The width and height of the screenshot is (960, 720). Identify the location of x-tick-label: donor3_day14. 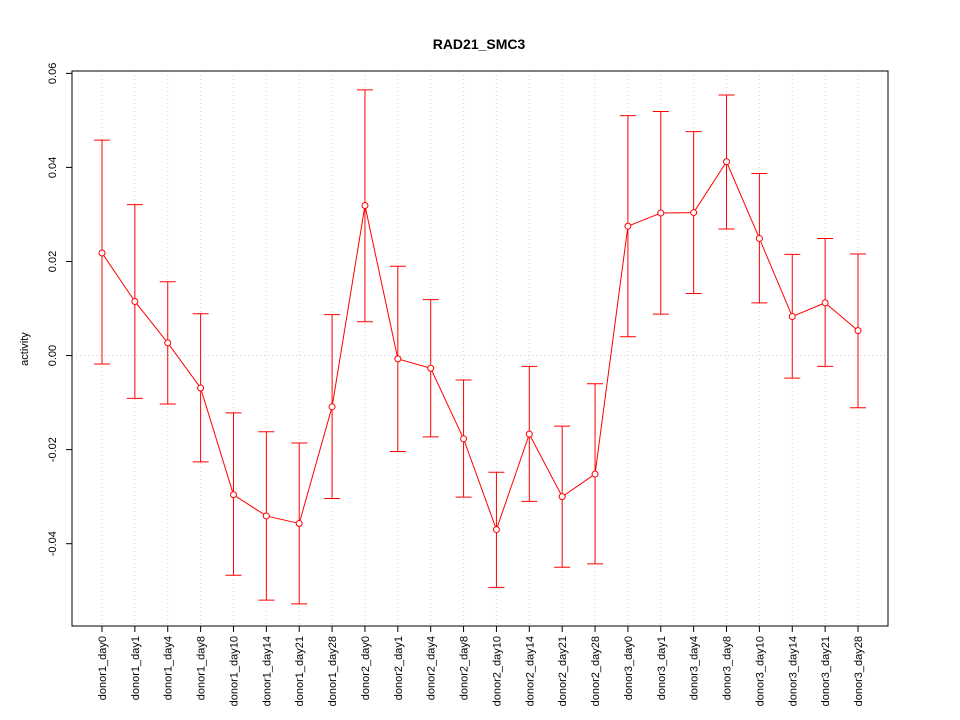
(793, 671).